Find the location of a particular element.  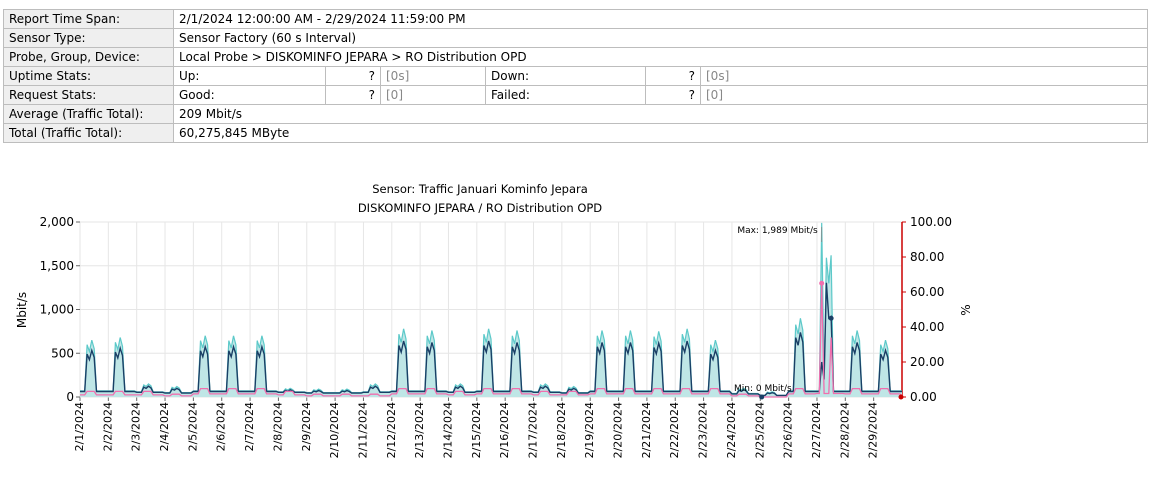

y2-tick-label: 20.00 is located at coordinates (927, 362).